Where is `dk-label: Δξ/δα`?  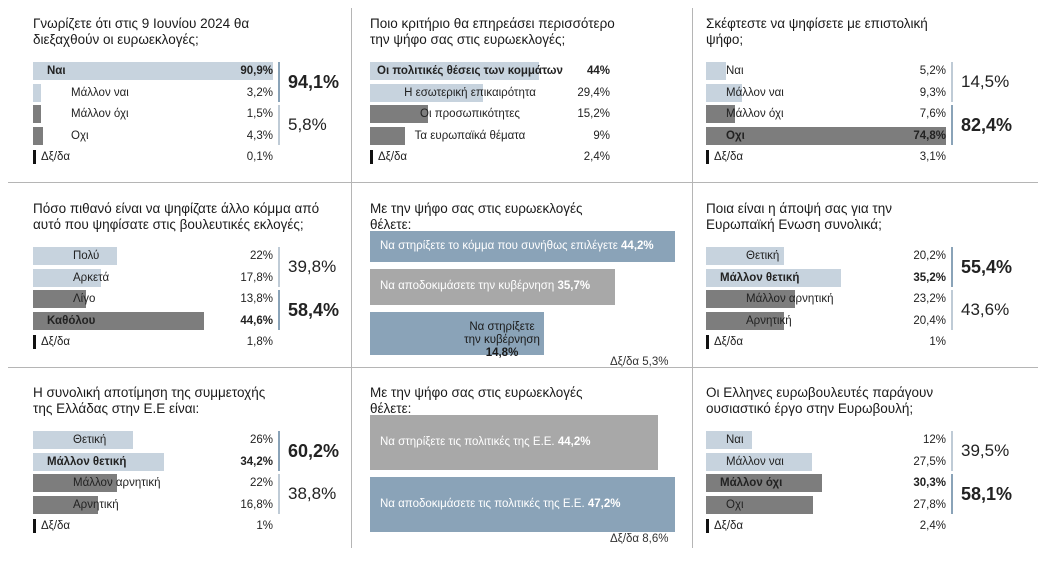
dk-label: Δξ/δα is located at coordinates (625, 362).